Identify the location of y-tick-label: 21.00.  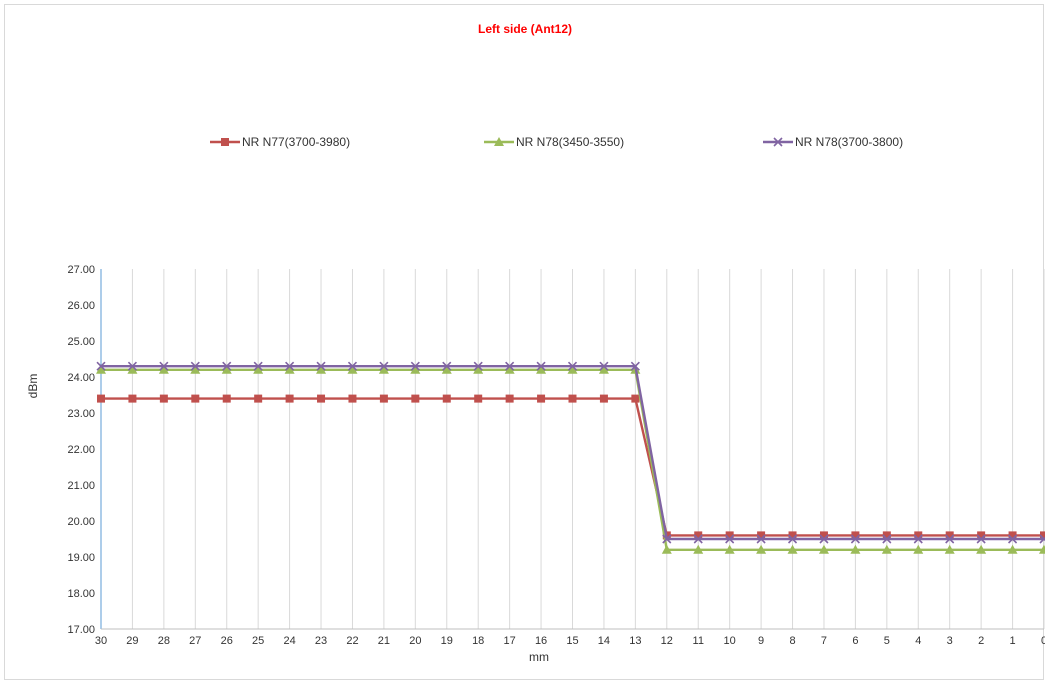
(81, 486).